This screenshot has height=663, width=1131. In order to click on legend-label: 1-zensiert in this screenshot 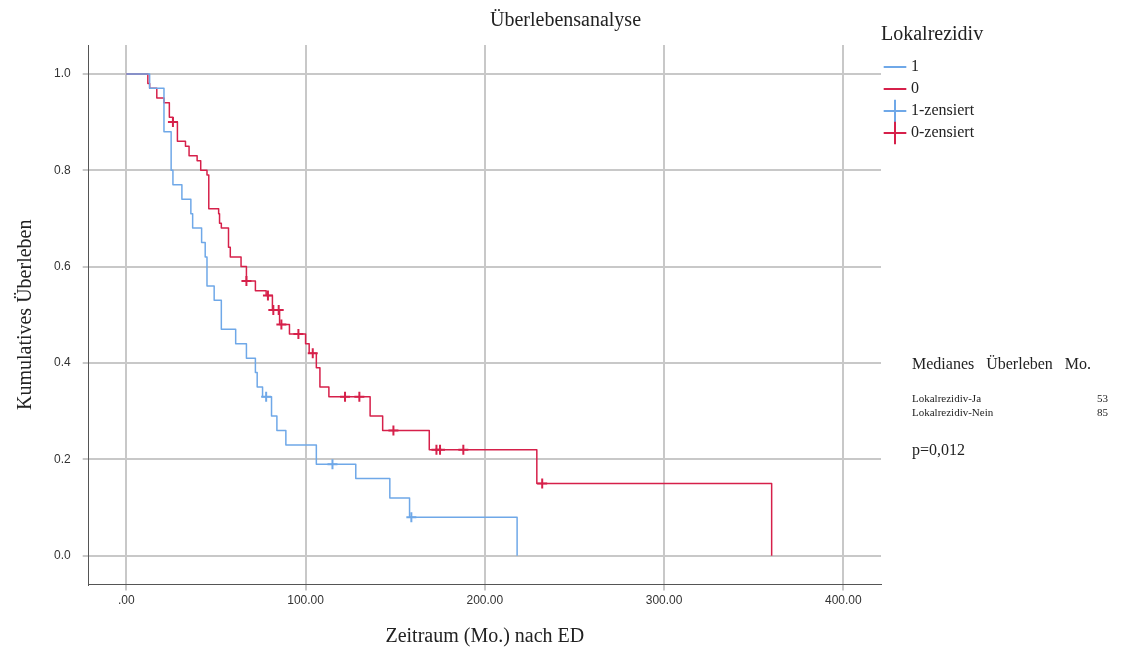, I will do `click(943, 110)`.